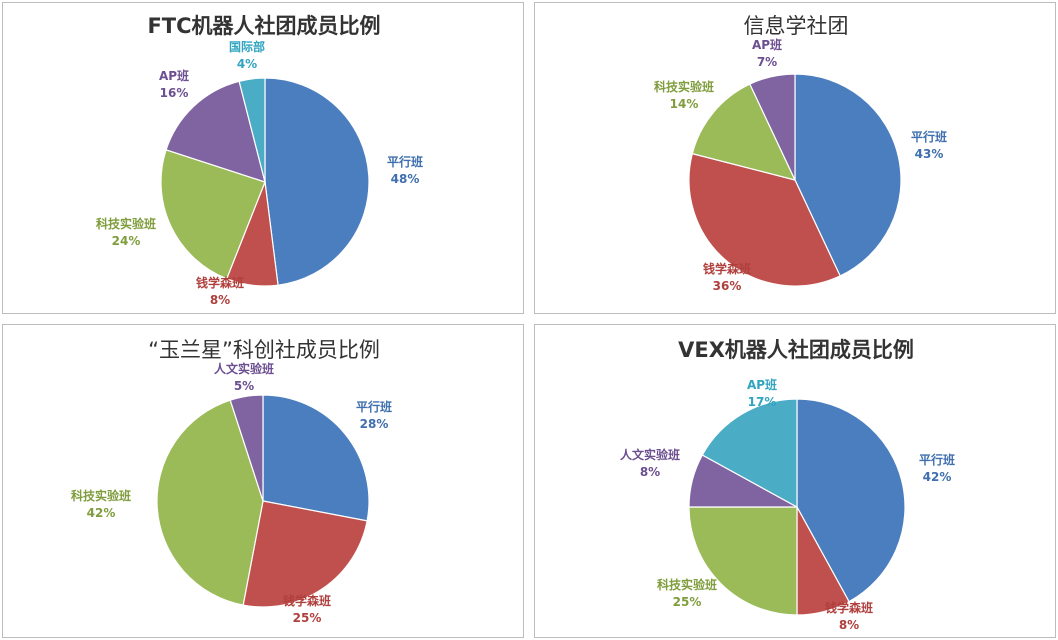 The height and width of the screenshot is (640, 1058). I want to click on slice-percent-ap: 17%, so click(762, 402).